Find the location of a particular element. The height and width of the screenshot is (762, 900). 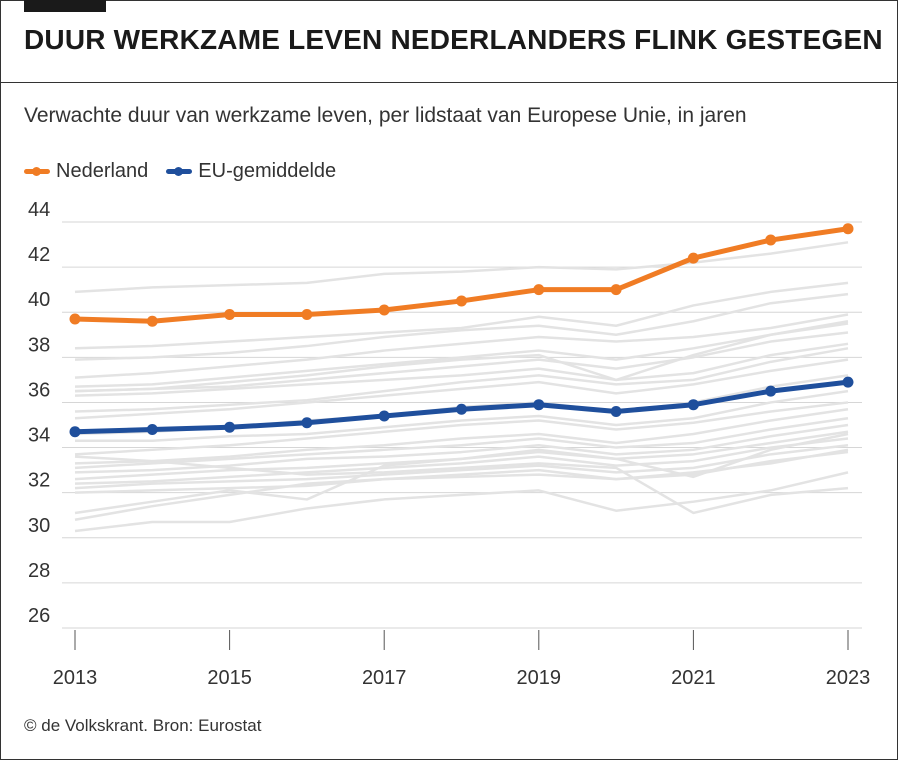

legend-item-nederland: Nederland is located at coordinates (86, 171).